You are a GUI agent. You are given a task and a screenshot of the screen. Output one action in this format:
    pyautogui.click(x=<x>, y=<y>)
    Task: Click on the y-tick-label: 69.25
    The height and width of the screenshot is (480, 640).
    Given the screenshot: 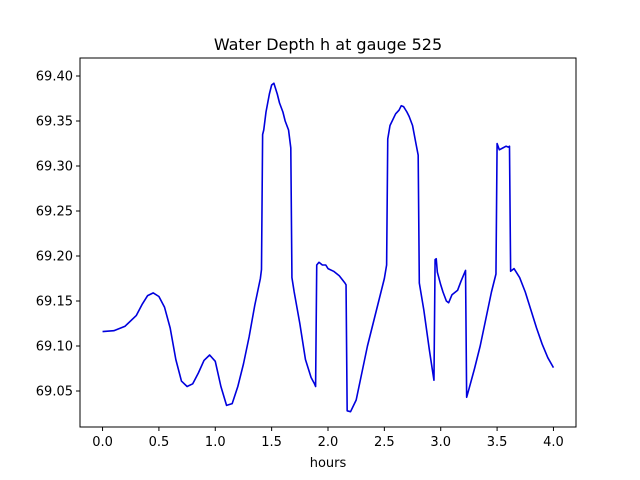 What is the action you would take?
    pyautogui.click(x=54, y=212)
    